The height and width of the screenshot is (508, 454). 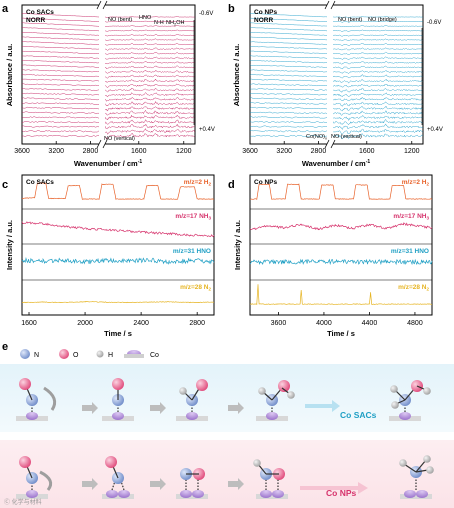 What do you see at coordinates (382, 20) in the screenshot?
I see `panel-b-peak-no-bridge: NO (bridge)` at bounding box center [382, 20].